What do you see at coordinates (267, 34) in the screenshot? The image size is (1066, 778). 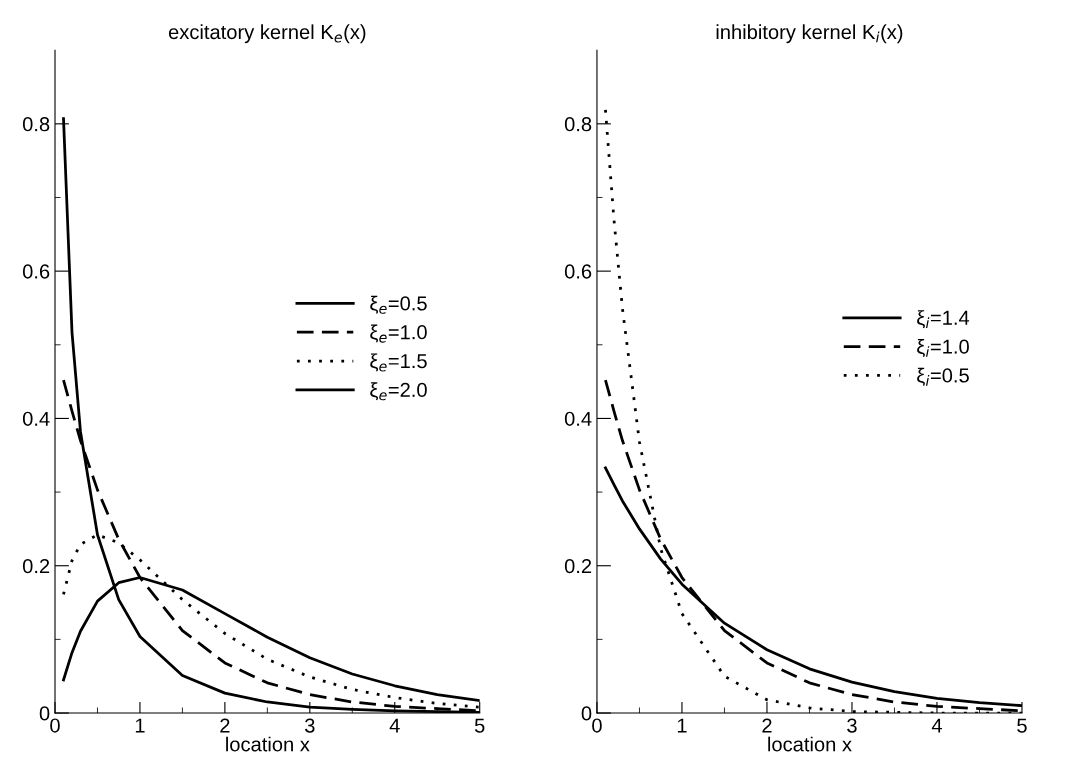 I see `chart-title: excitatory kernel K$_{e}$(x)` at bounding box center [267, 34].